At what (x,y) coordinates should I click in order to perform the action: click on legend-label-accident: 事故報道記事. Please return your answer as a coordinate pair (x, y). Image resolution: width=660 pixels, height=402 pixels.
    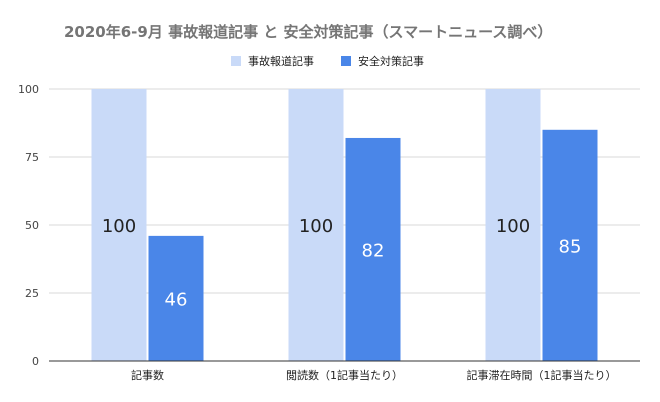
    Looking at the image, I should click on (281, 61).